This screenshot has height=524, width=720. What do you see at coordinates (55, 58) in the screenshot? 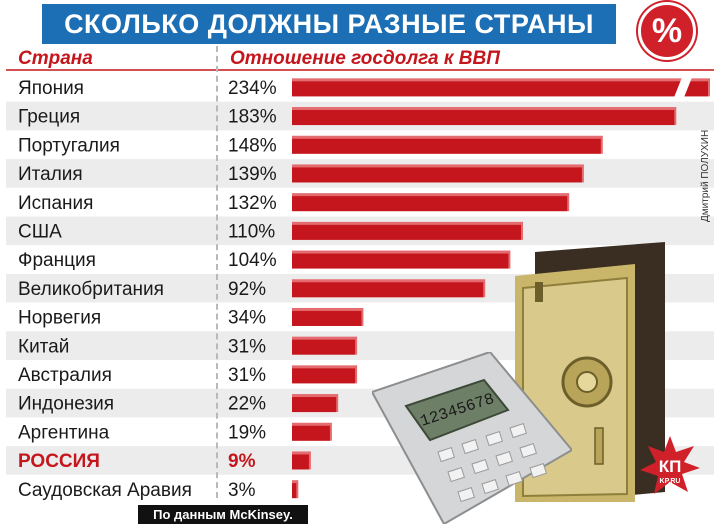
I see `header-country: Страна` at bounding box center [55, 58].